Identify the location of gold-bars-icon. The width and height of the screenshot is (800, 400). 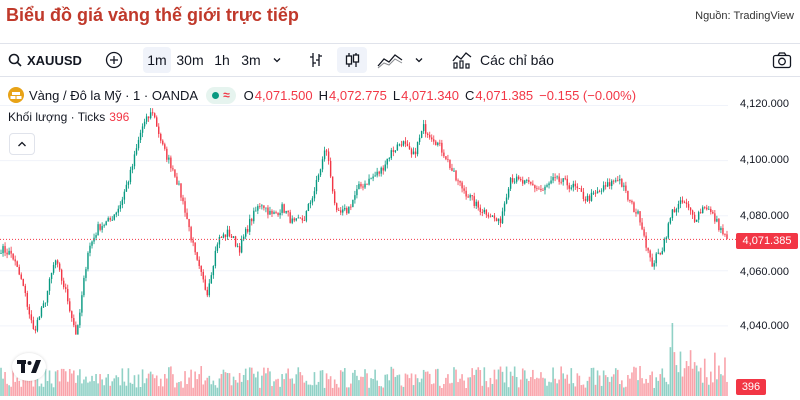
(16, 95).